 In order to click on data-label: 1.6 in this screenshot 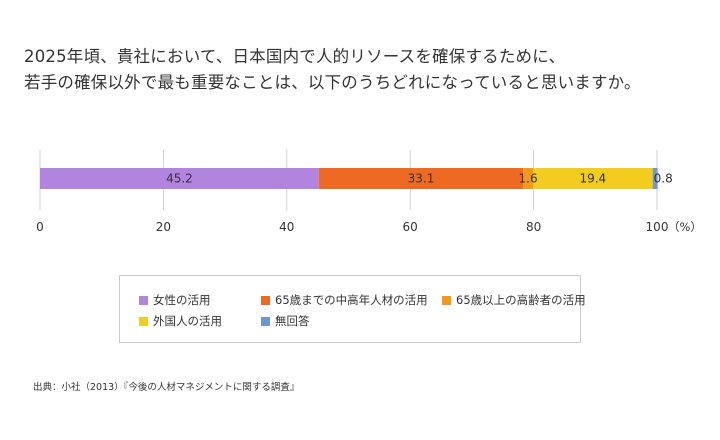, I will do `click(528, 179)`.